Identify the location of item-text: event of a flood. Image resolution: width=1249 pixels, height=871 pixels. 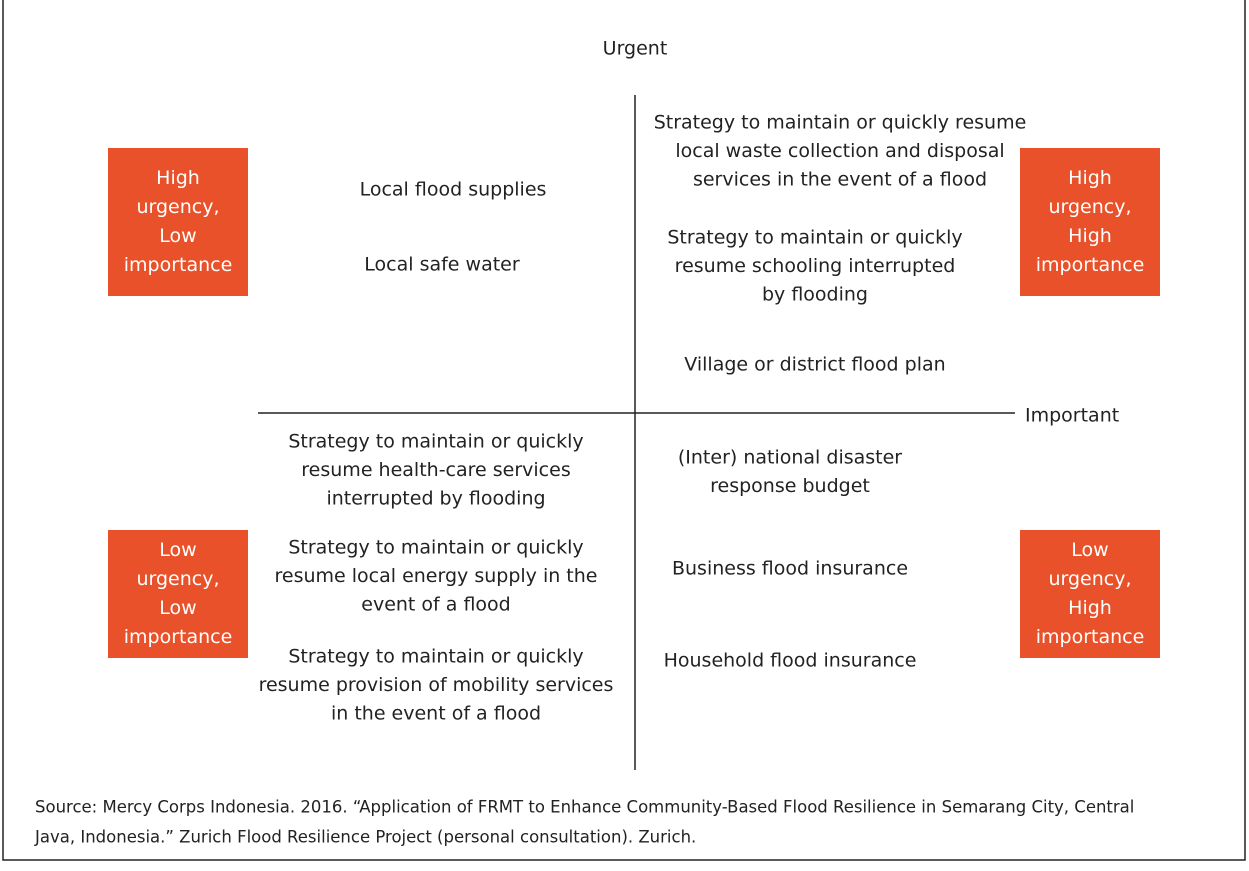
(435, 605).